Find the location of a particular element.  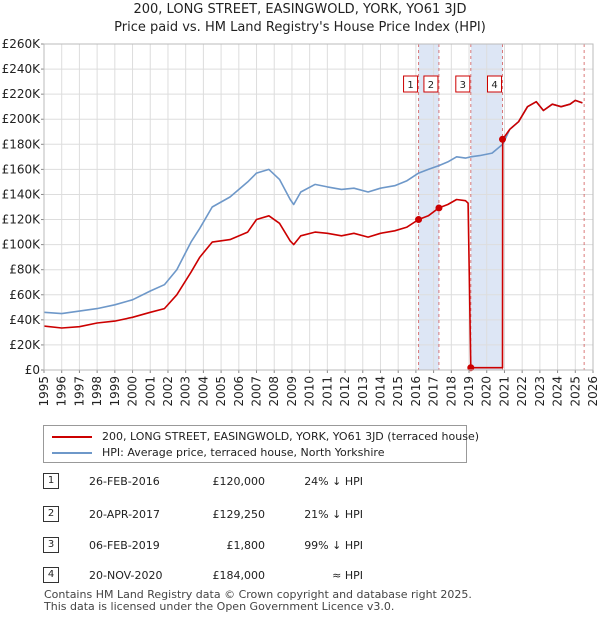

x-tick-label: 2022 is located at coordinates (522, 391).